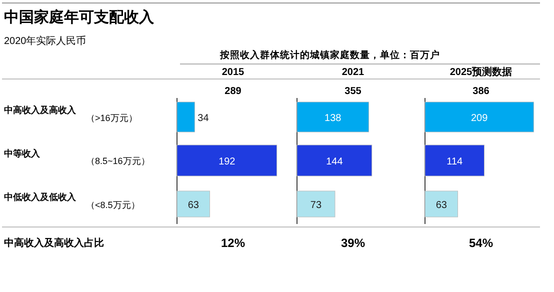 The width and height of the screenshot is (554, 292). I want to click on y-tick-label: 中等收入, so click(22, 153).